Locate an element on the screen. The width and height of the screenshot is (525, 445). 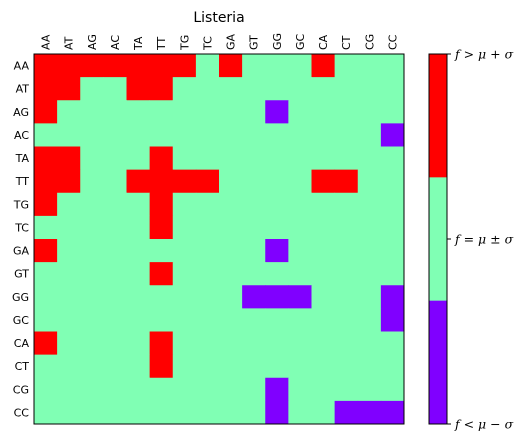
heatmap-cell-CC-GC is located at coordinates (300, 412).